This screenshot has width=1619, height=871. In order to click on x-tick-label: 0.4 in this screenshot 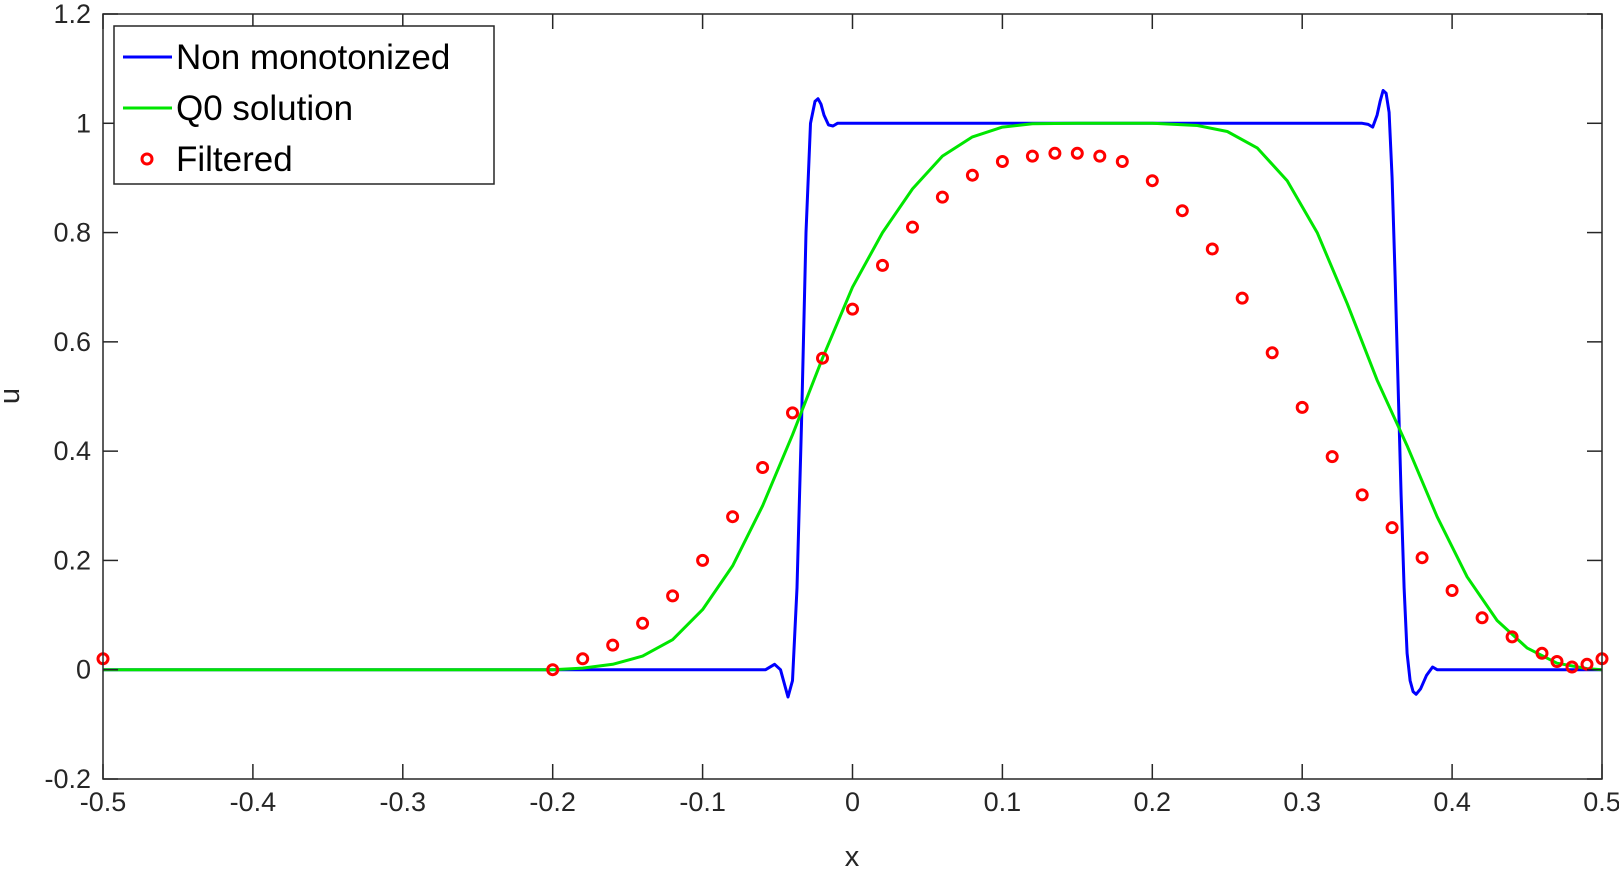, I will do `click(1452, 802)`.